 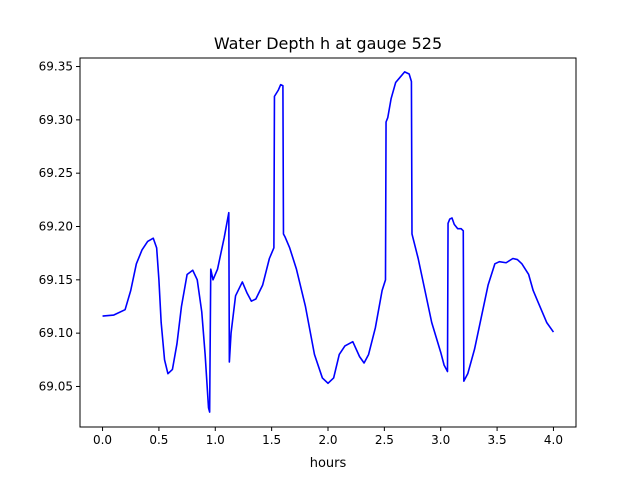 What do you see at coordinates (440, 440) in the screenshot?
I see `x-tick-label: 3.0` at bounding box center [440, 440].